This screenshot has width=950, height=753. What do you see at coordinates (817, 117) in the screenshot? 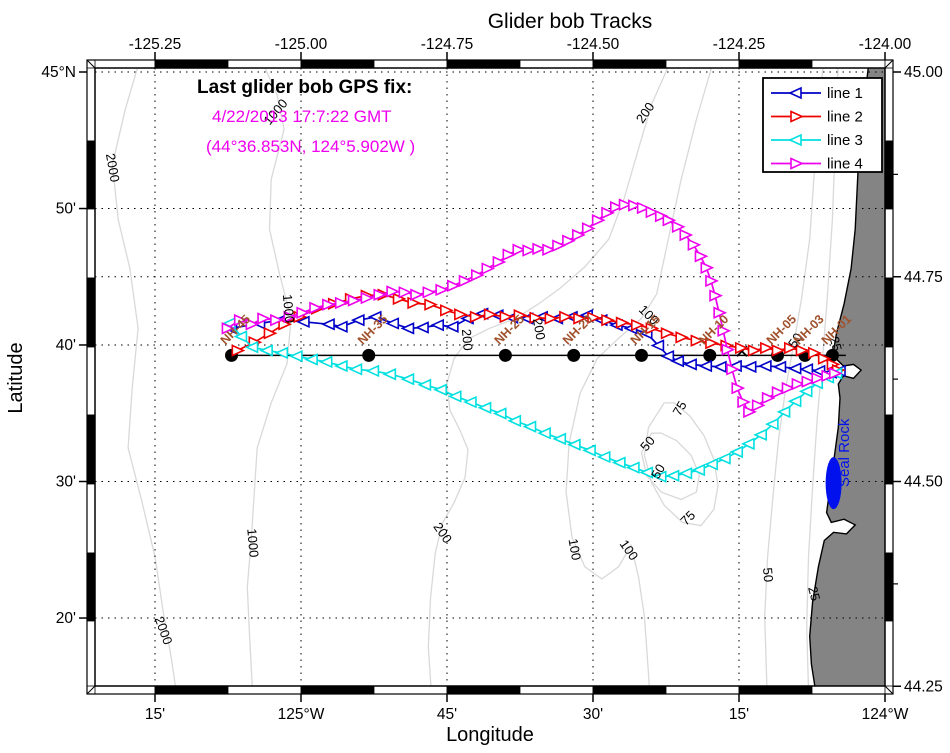
I see `legend-item-line-2: line 2` at bounding box center [817, 117].